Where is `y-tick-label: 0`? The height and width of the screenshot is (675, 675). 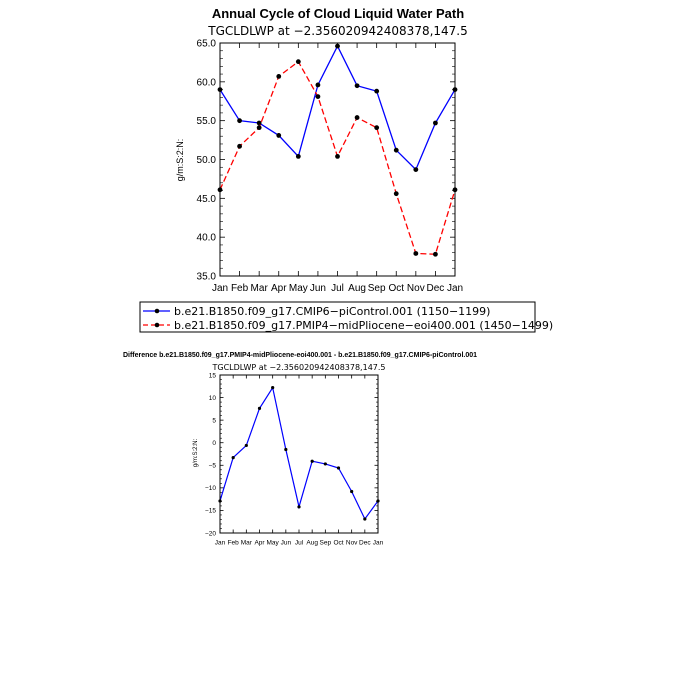
y-tick-label: 0 is located at coordinates (214, 443).